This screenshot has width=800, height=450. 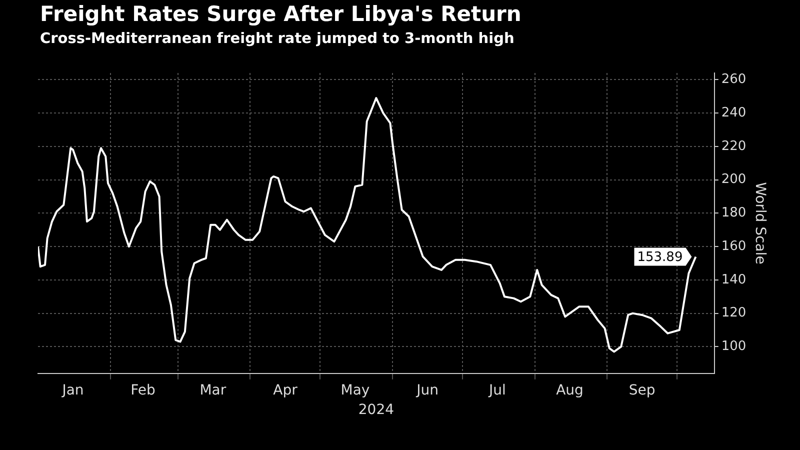 What do you see at coordinates (570, 390) in the screenshot?
I see `x-tick-label: Aug` at bounding box center [570, 390].